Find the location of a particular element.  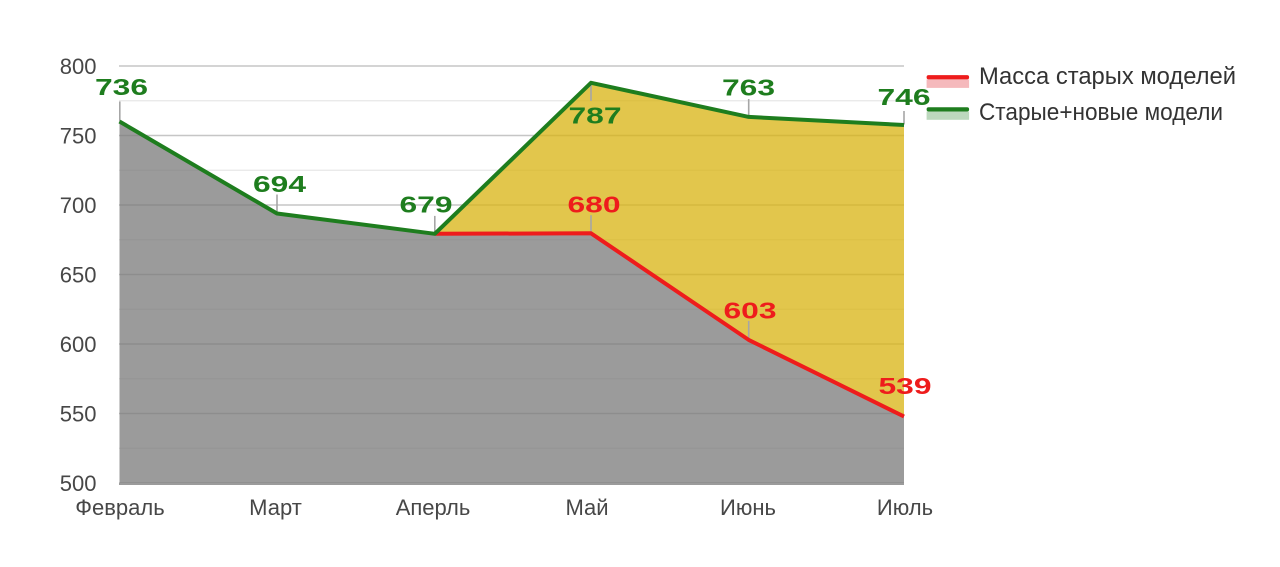

svg-text: 550 is located at coordinates (78, 413).